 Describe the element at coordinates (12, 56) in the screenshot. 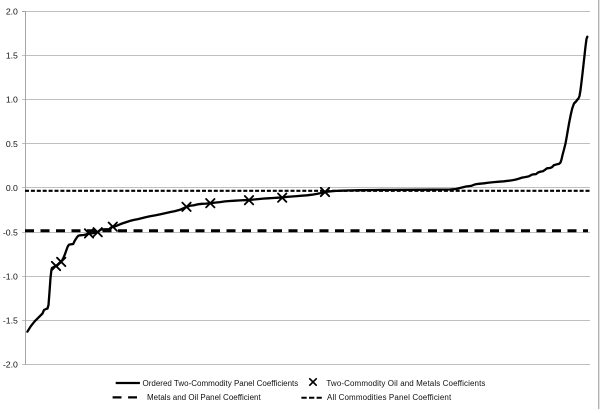

I see `svg-text: 1.5` at that location.